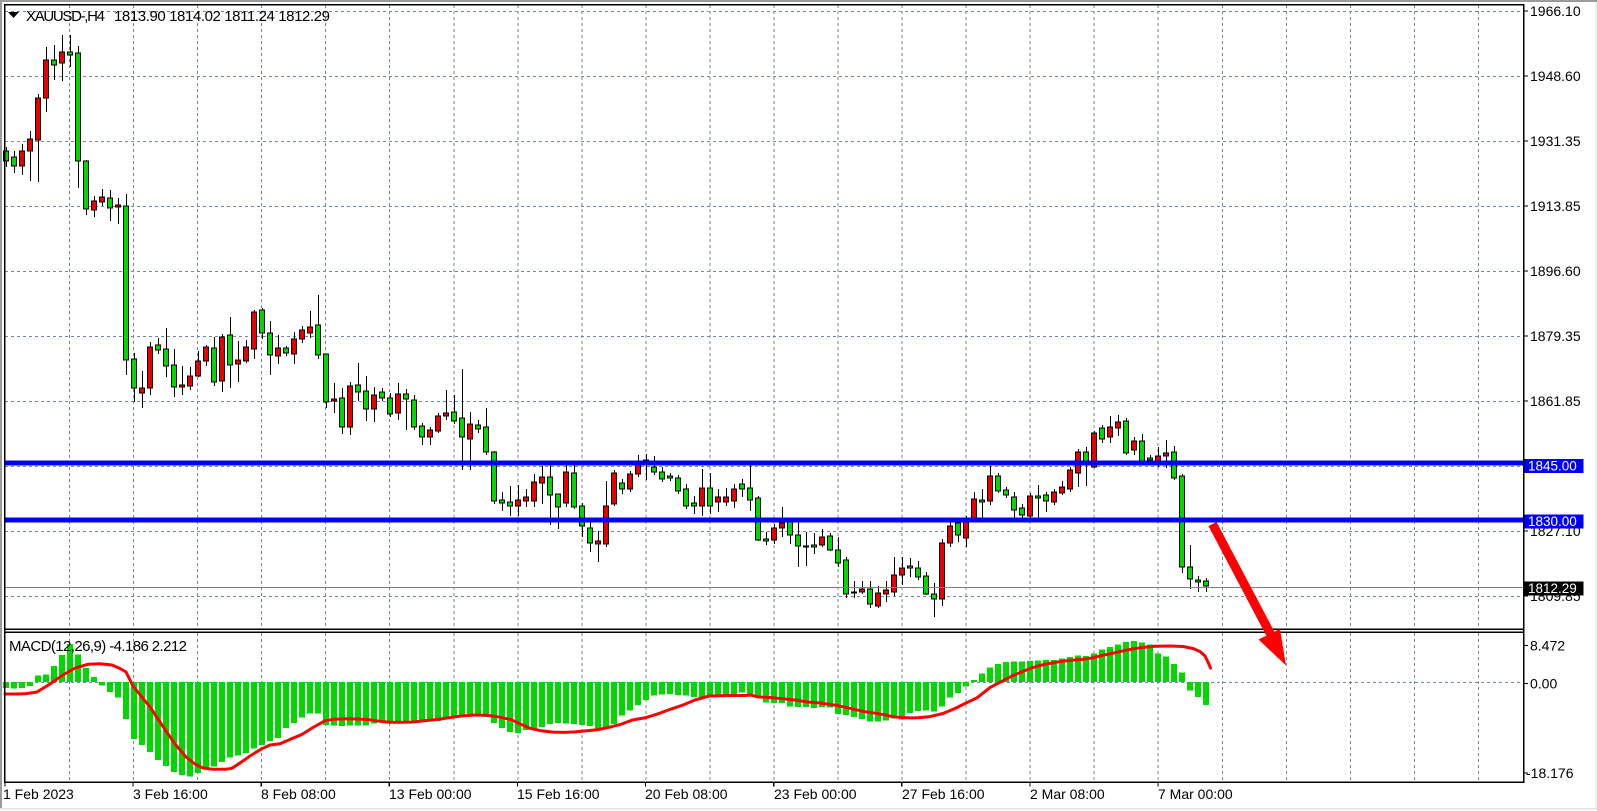 The width and height of the screenshot is (1597, 811). What do you see at coordinates (1555, 76) in the screenshot?
I see `svg-text: 1948.60` at bounding box center [1555, 76].